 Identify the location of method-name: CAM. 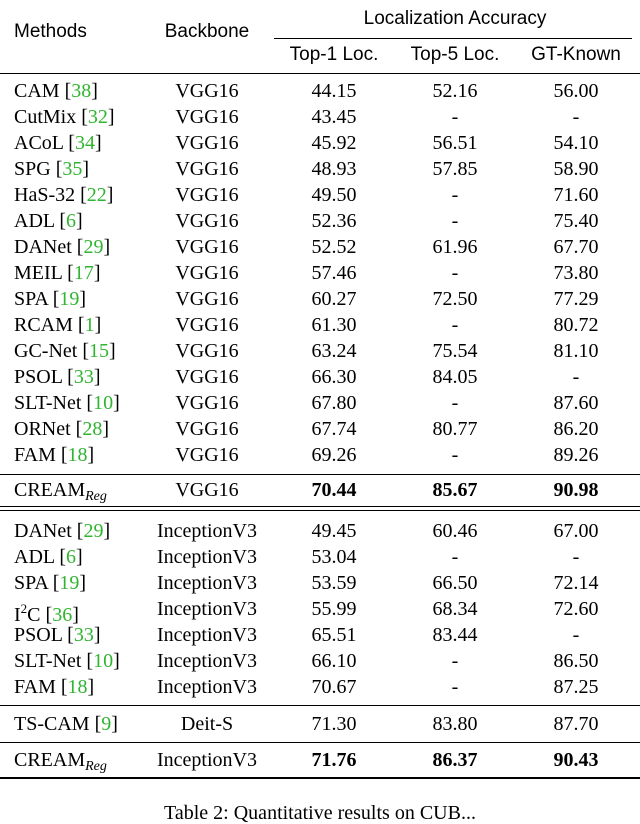
(37, 91).